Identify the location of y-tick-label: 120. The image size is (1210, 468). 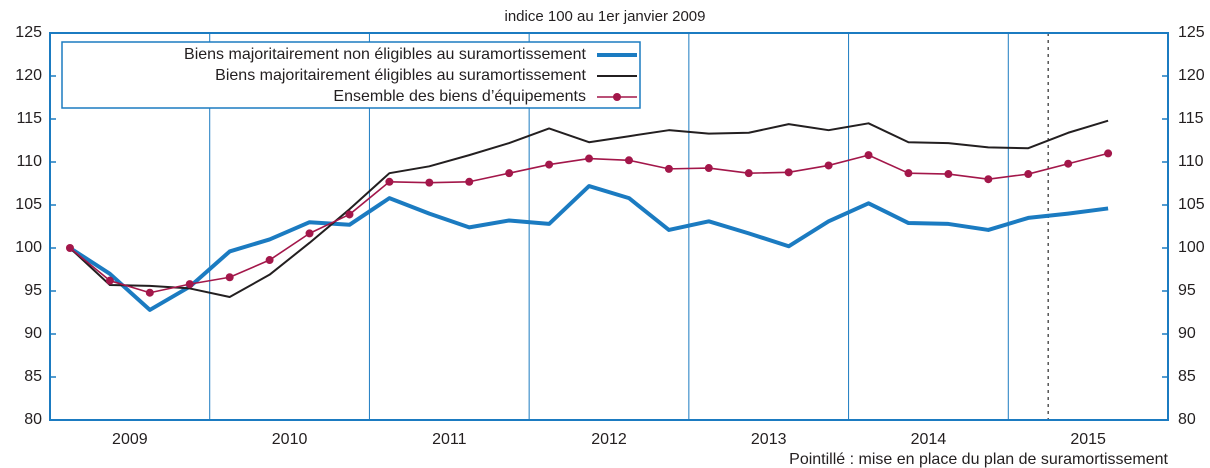
(28, 75).